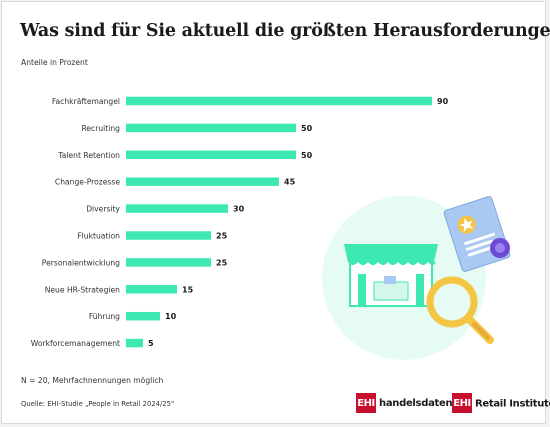 This screenshot has width=550, height=427. Describe the element at coordinates (82, 289) in the screenshot. I see `category-label: Neue HR-Strategien` at that location.